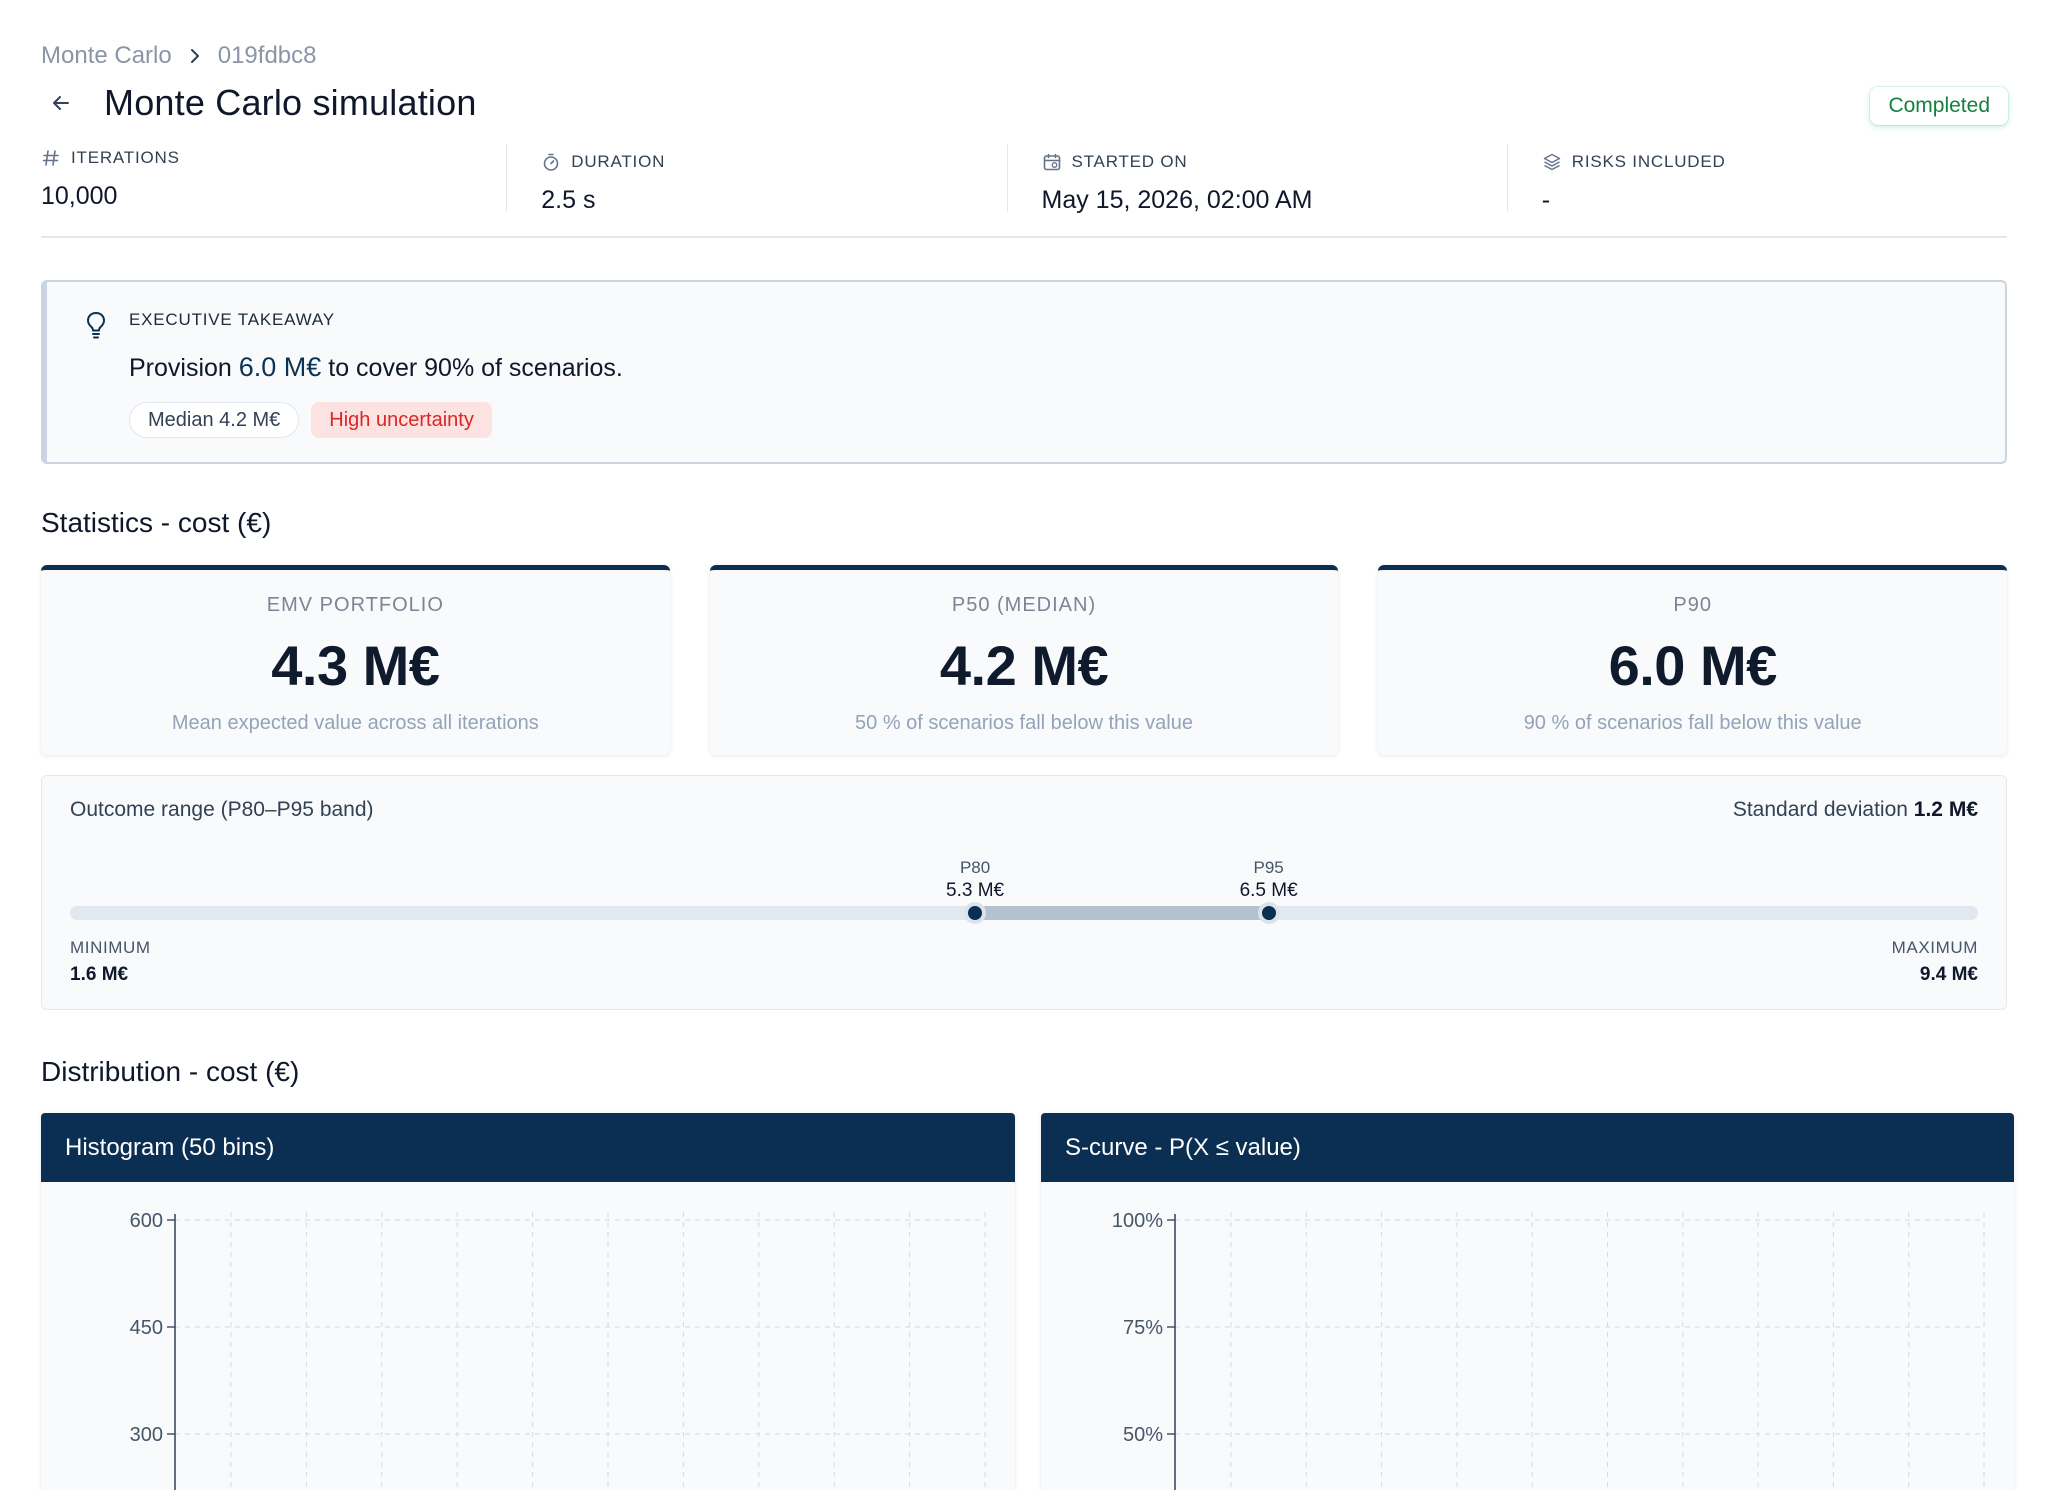 The image size is (2048, 1490). Describe the element at coordinates (355, 665) in the screenshot. I see `stat-card-value: 4.3 M€` at that location.